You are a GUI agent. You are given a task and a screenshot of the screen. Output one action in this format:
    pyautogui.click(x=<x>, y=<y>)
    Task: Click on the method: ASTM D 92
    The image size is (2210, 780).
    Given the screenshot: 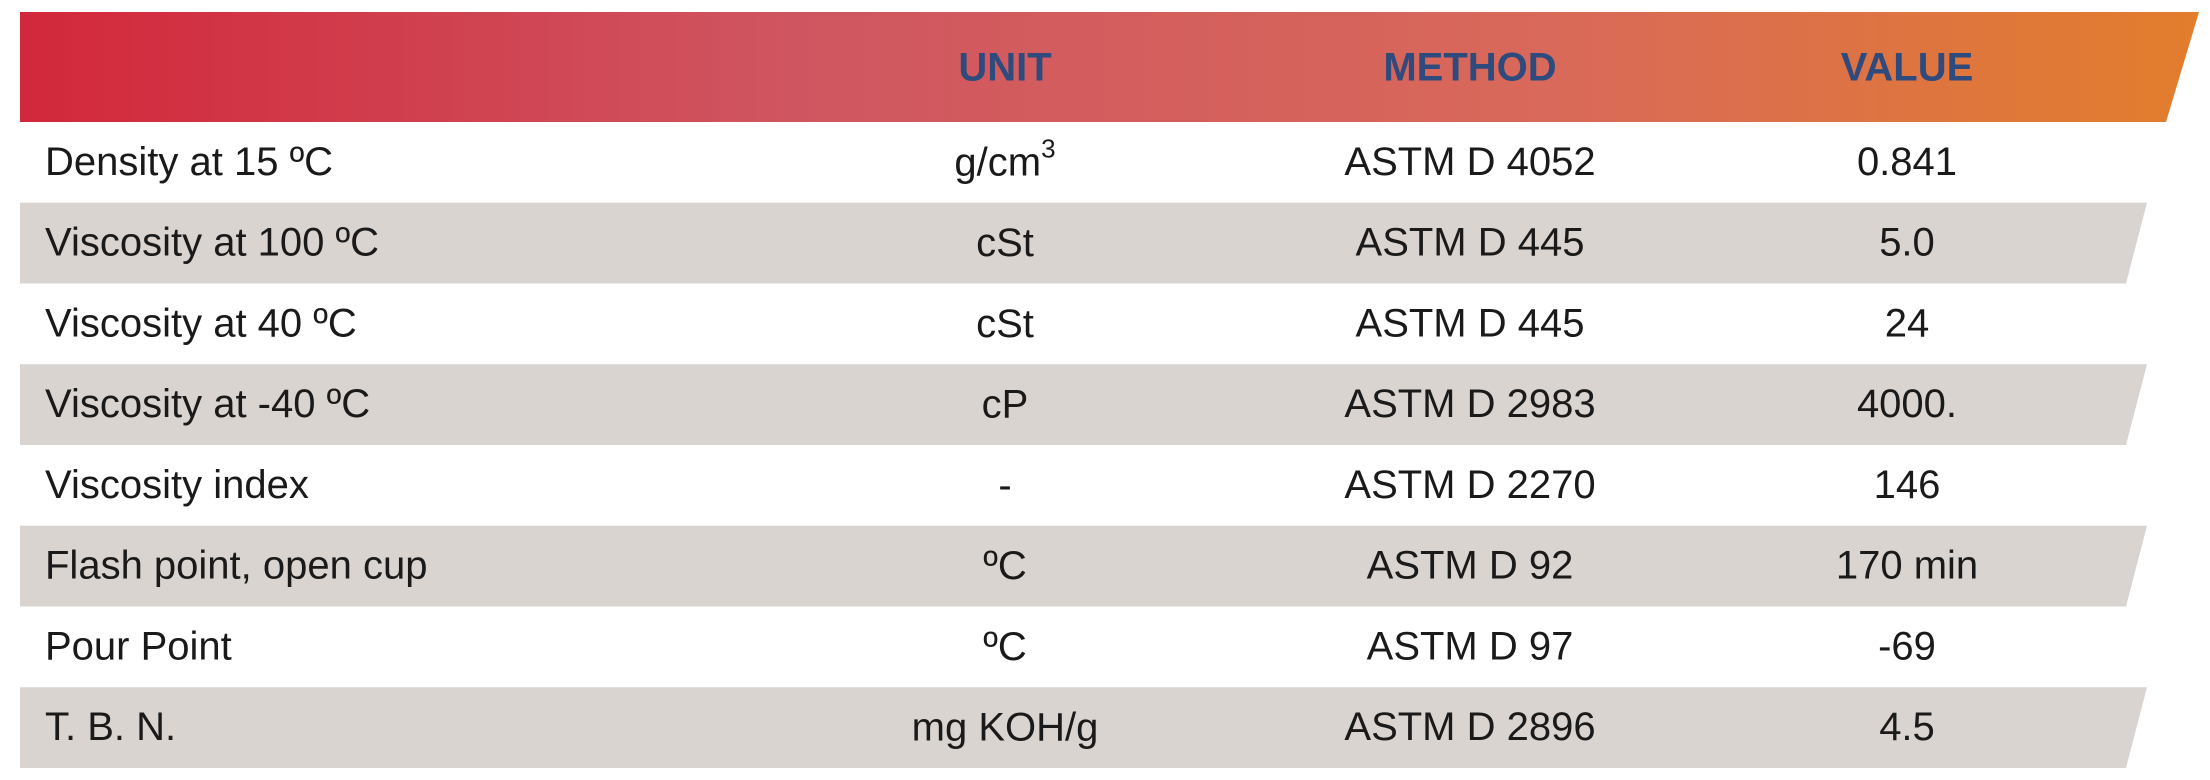 What is the action you would take?
    pyautogui.click(x=1470, y=566)
    